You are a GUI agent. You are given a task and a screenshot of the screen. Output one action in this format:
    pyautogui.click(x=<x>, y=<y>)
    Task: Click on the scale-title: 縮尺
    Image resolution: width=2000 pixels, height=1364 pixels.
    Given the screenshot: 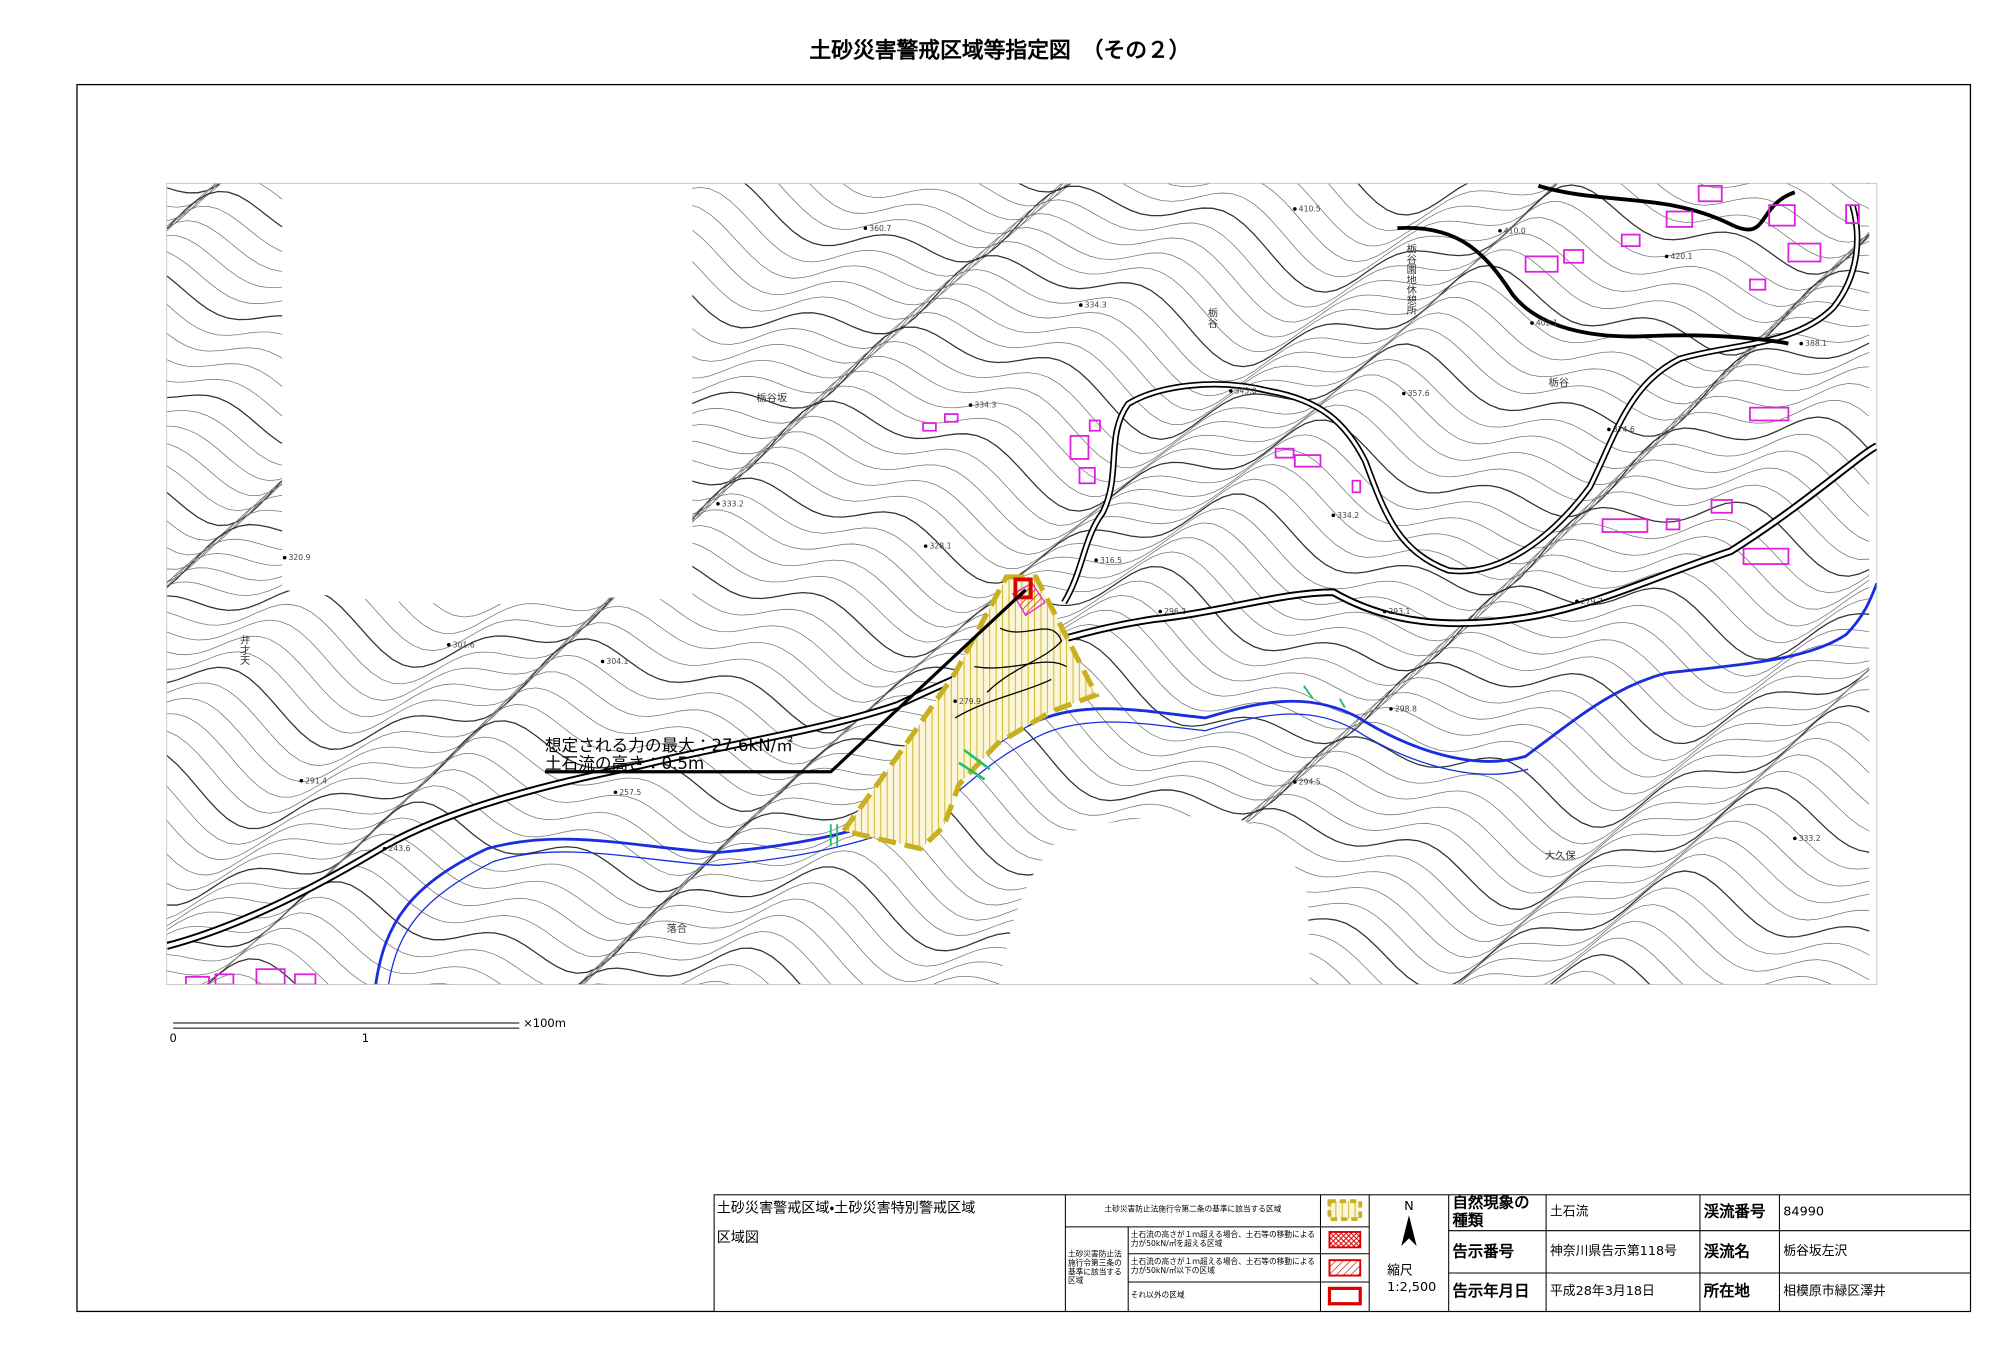 What is the action you would take?
    pyautogui.click(x=1400, y=1270)
    